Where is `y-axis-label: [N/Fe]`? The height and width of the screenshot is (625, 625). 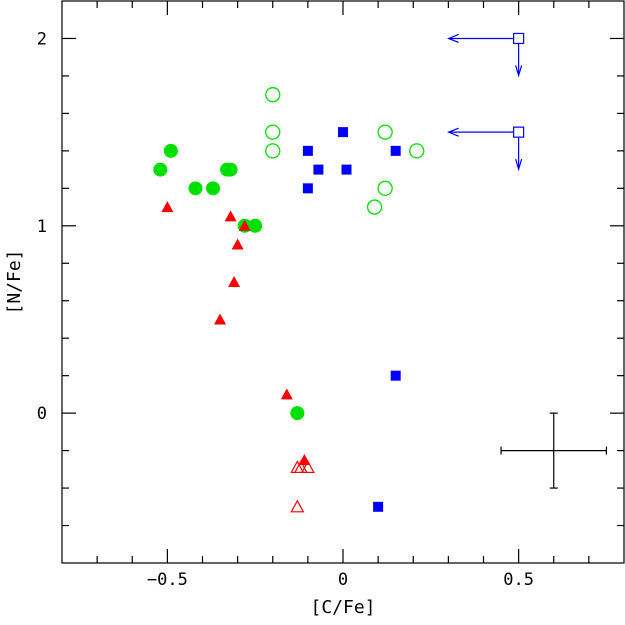
y-axis-label: [N/Fe] is located at coordinates (14, 281).